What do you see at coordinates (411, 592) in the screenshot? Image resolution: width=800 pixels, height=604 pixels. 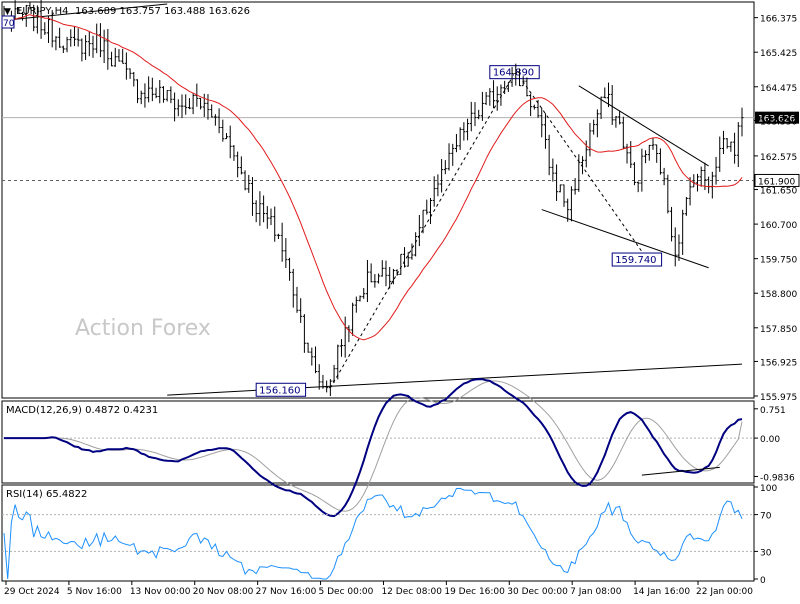 I see `x-axis-label: 12 Dec 08:00` at bounding box center [411, 592].